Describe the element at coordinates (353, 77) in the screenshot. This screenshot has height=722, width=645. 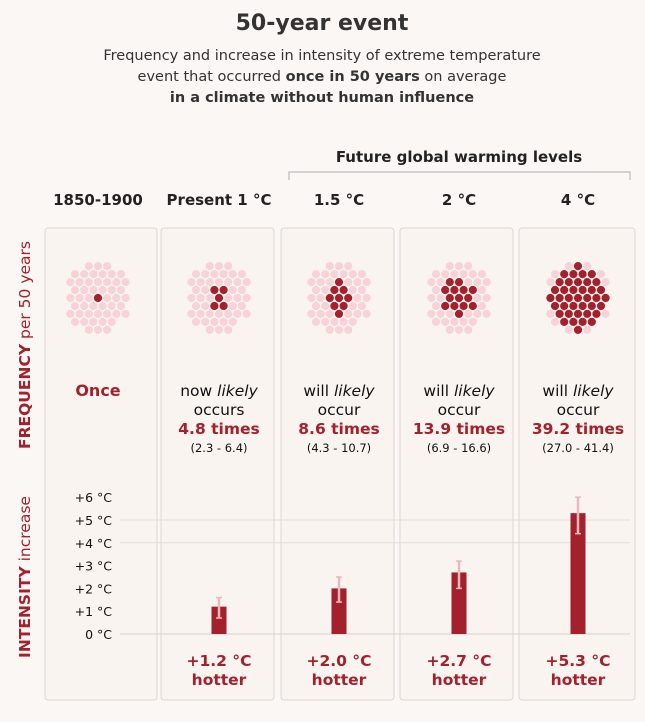
I see `subtitle-line-2-bold: once in 50 years` at that location.